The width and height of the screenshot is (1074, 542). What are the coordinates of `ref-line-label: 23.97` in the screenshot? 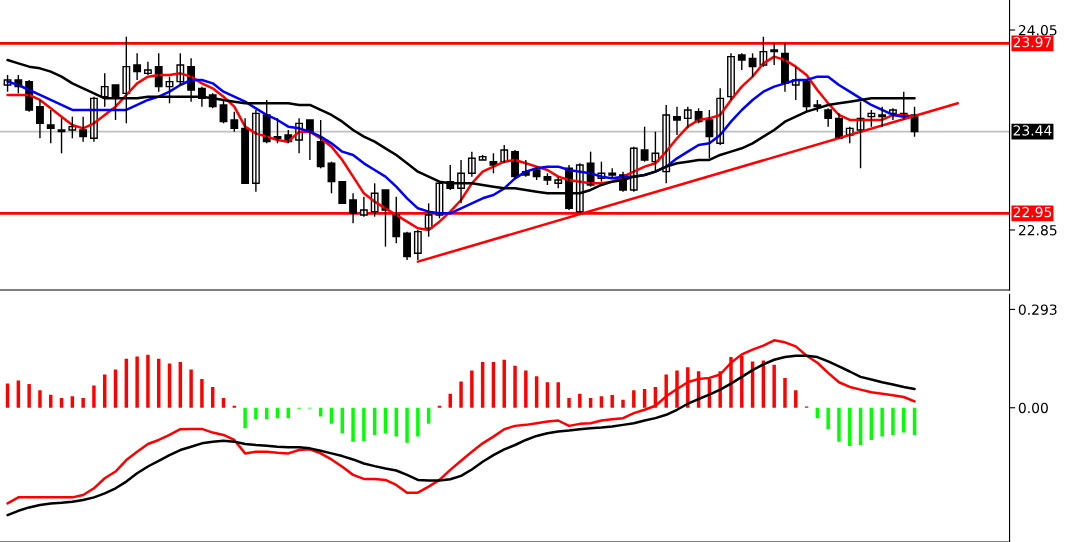 It's located at (1032, 42).